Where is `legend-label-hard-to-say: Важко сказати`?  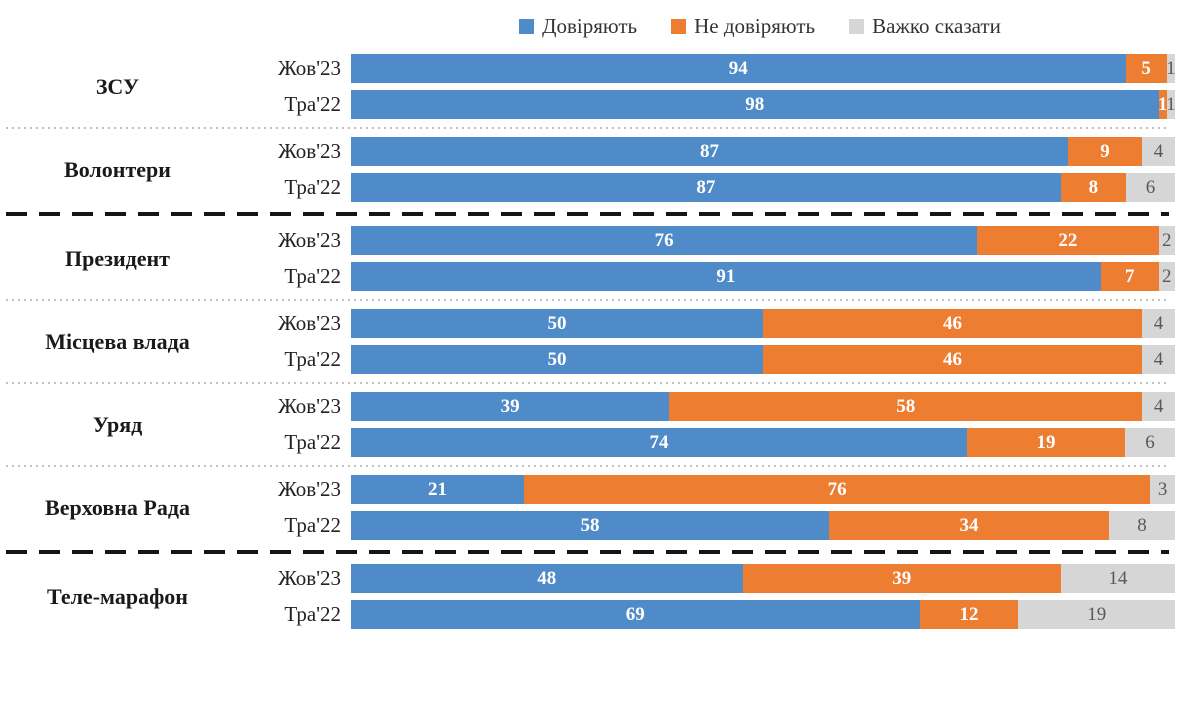
legend-label-hard-to-say: Важко сказати is located at coordinates (936, 26).